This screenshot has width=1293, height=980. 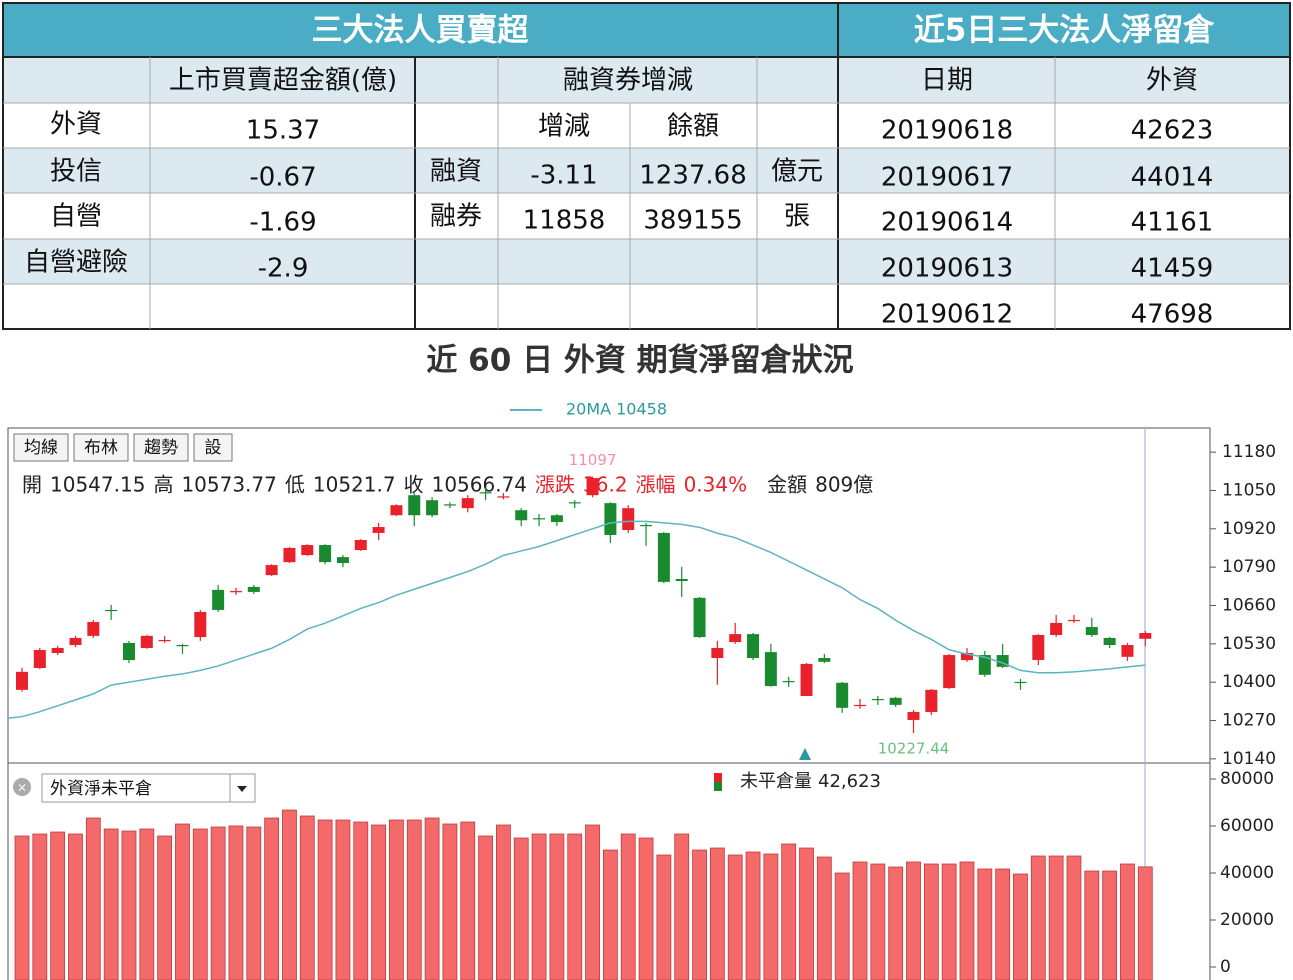 I want to click on table-cell: 投信, so click(x=76, y=172).